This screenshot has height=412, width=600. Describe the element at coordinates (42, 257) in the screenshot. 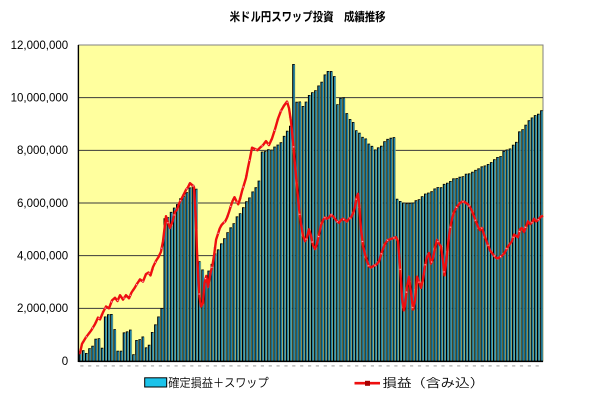

I see `svg-text: 4,000,000` at that location.